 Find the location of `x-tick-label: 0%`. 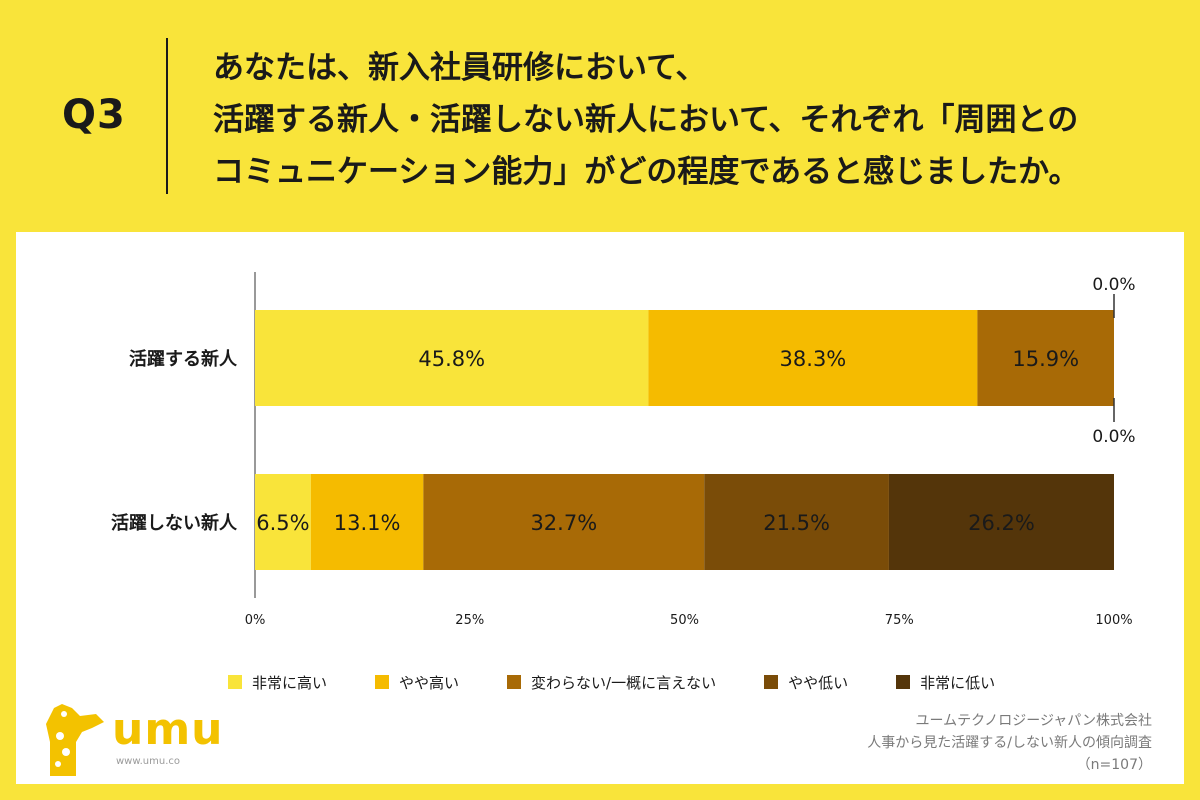

x-tick-label: 0% is located at coordinates (255, 620).